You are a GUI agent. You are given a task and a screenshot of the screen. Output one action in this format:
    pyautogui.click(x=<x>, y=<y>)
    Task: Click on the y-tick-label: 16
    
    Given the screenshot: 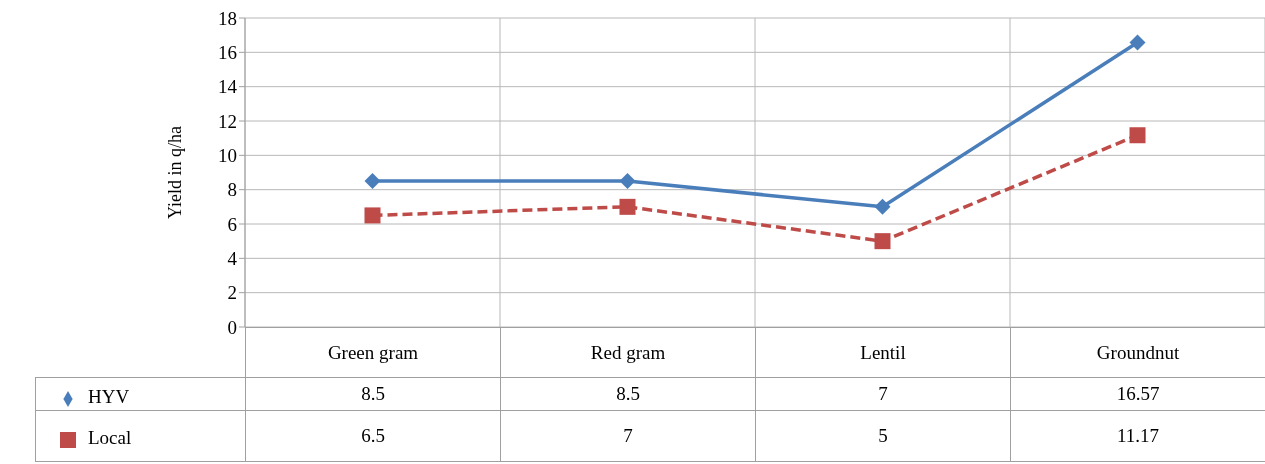 What is the action you would take?
    pyautogui.click(x=227, y=53)
    